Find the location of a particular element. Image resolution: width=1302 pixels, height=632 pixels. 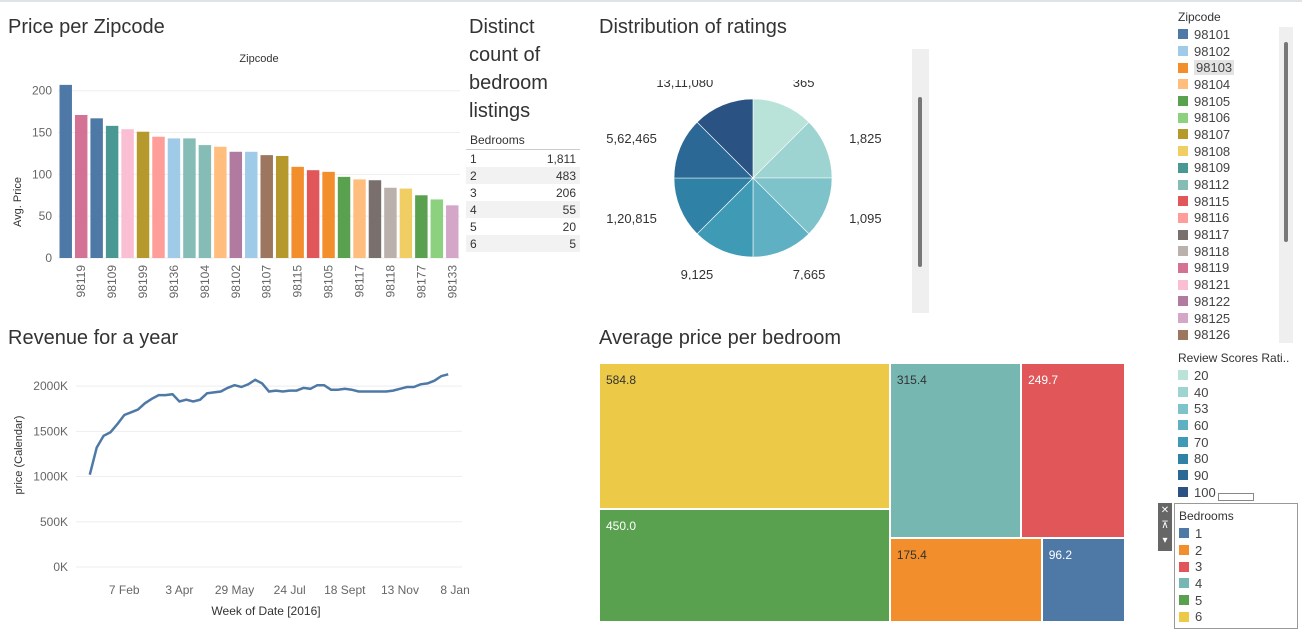

bedrooms-legend-item: 1 is located at coordinates (1236, 533).